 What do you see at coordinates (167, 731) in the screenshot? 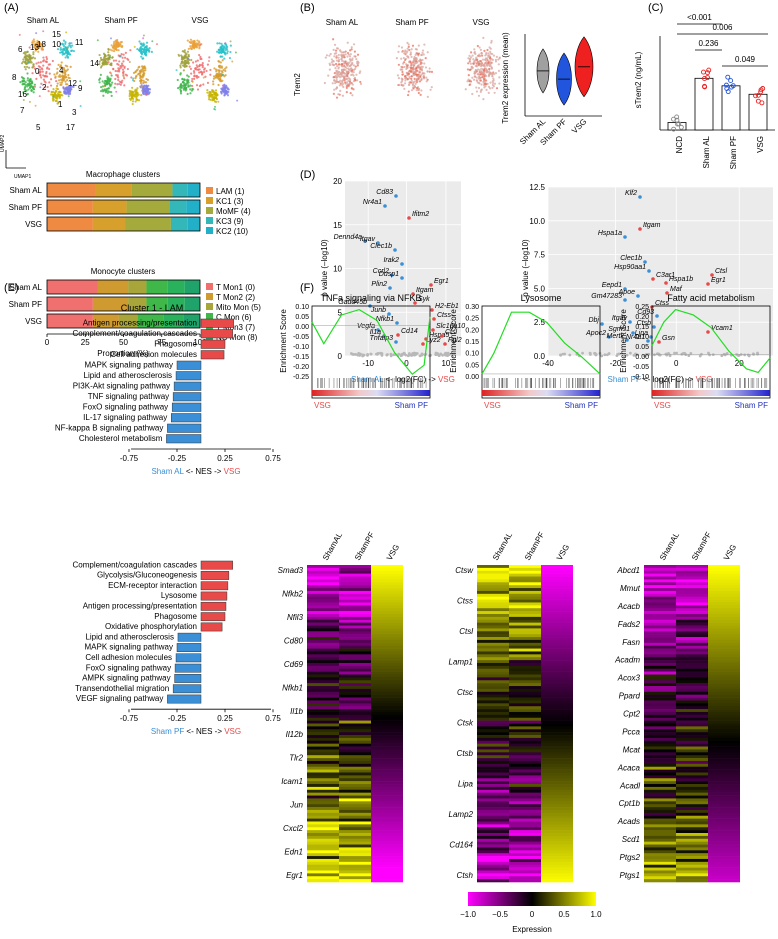
I see `nes-xlabel-part: Sham PF` at bounding box center [167, 731].